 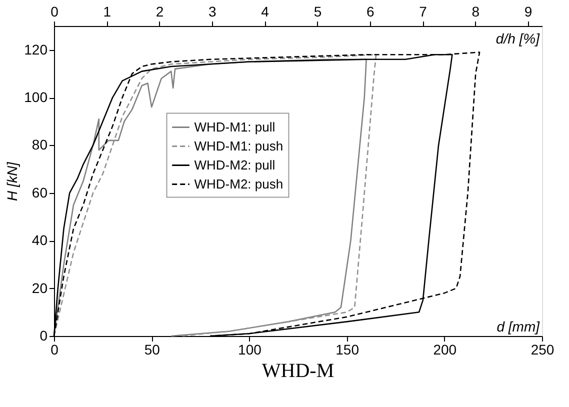 I want to click on x-tick-label: 100, so click(x=250, y=350).